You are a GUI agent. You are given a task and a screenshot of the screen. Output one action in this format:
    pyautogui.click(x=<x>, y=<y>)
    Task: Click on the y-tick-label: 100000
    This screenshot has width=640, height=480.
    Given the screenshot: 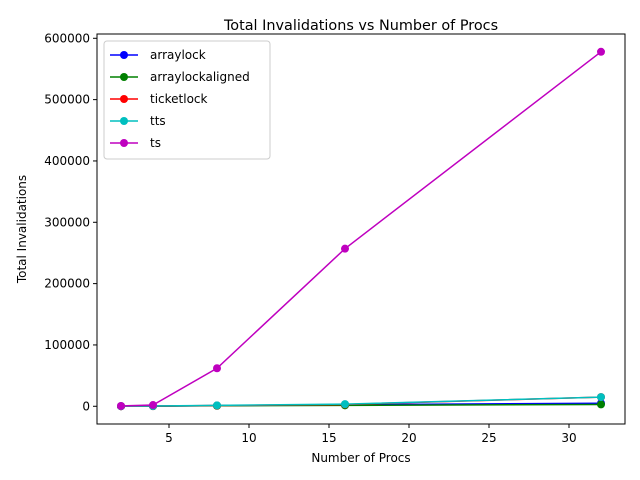 What is the action you would take?
    pyautogui.click(x=67, y=345)
    